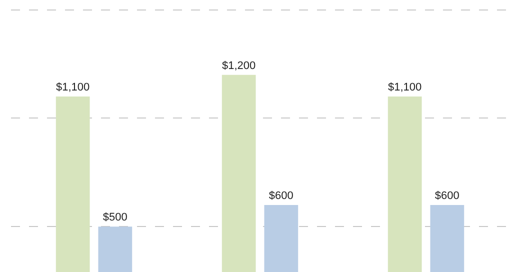  I want to click on data-label: $1,200, so click(239, 66).